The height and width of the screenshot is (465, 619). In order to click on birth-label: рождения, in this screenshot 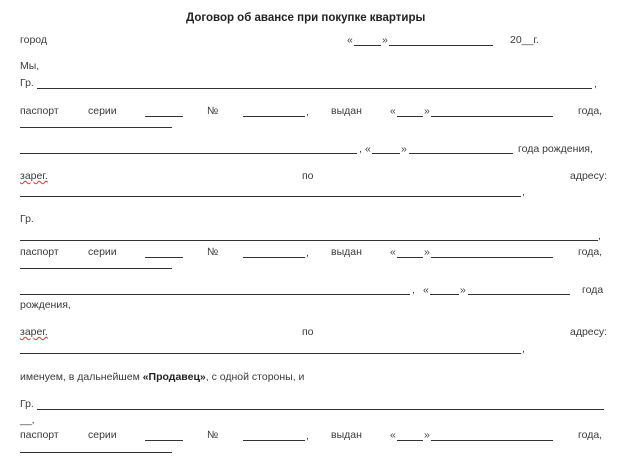, I will do `click(45, 305)`.